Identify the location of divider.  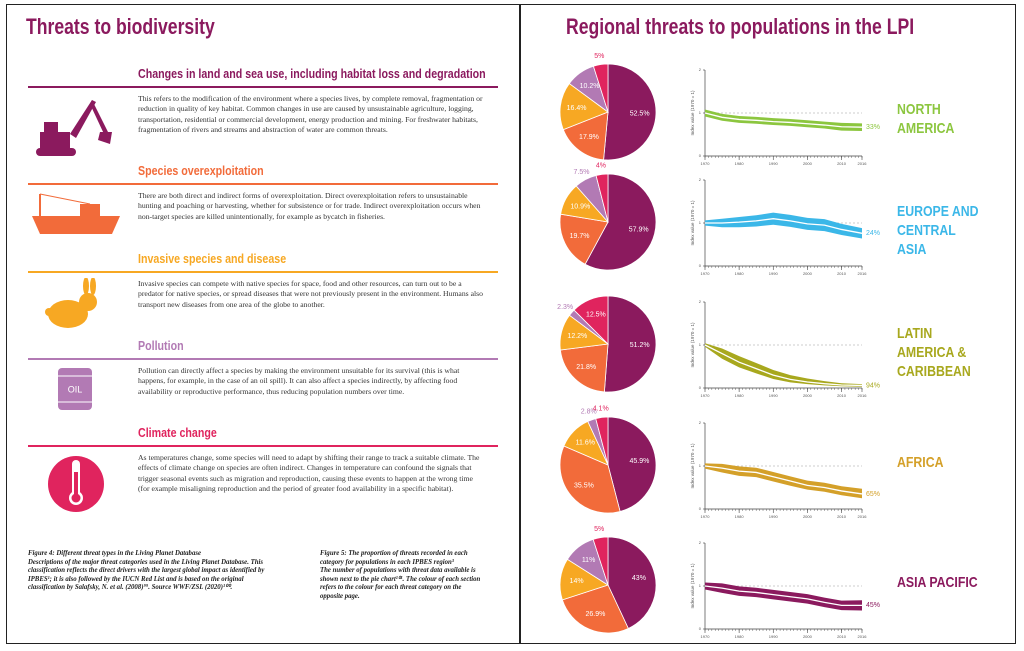
(520, 324).